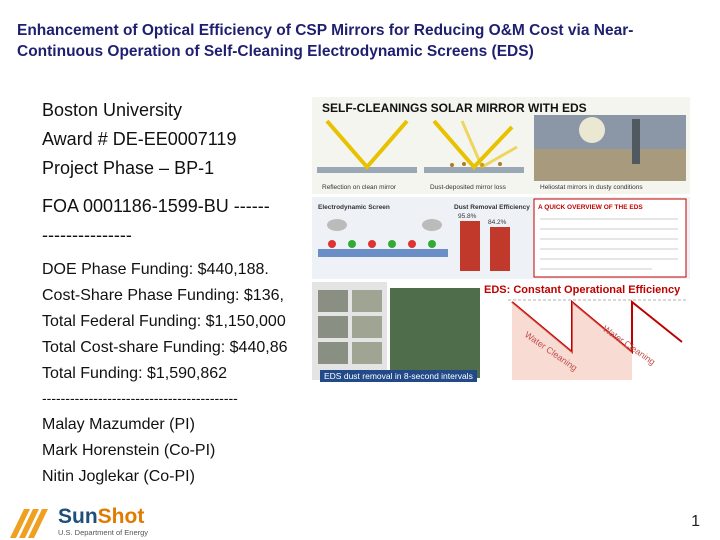  Describe the element at coordinates (590, 207) in the screenshot. I see `overview-box-title: A QUICK OVERVIEW OF THE EDS` at that location.